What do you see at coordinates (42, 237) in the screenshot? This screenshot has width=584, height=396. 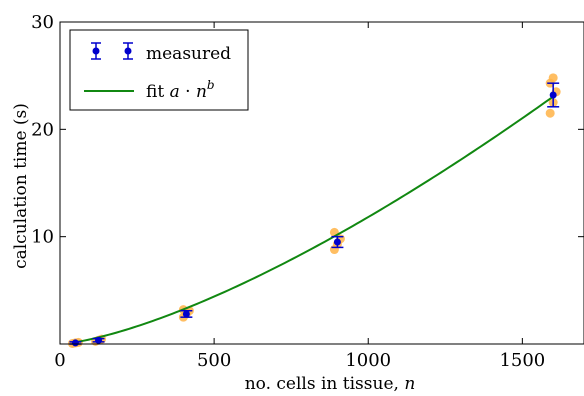 I see `y-tick-label: 10` at bounding box center [42, 237].